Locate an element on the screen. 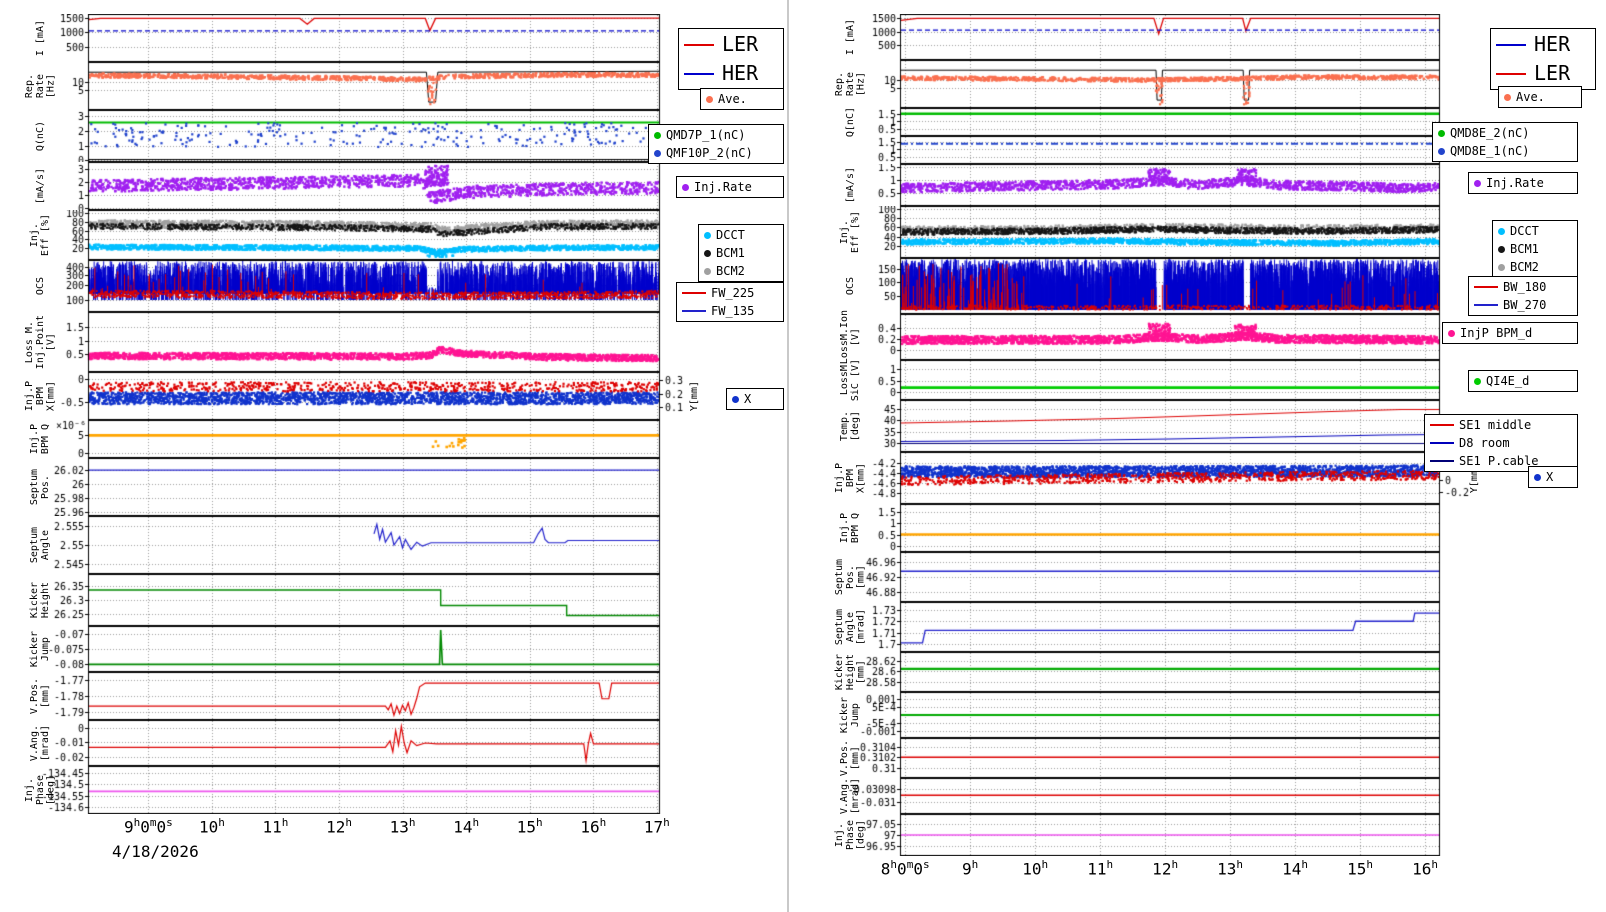 The width and height of the screenshot is (1606, 912). ylabel-bpmq_h: Inj.P BPM Q is located at coordinates (851, 528).